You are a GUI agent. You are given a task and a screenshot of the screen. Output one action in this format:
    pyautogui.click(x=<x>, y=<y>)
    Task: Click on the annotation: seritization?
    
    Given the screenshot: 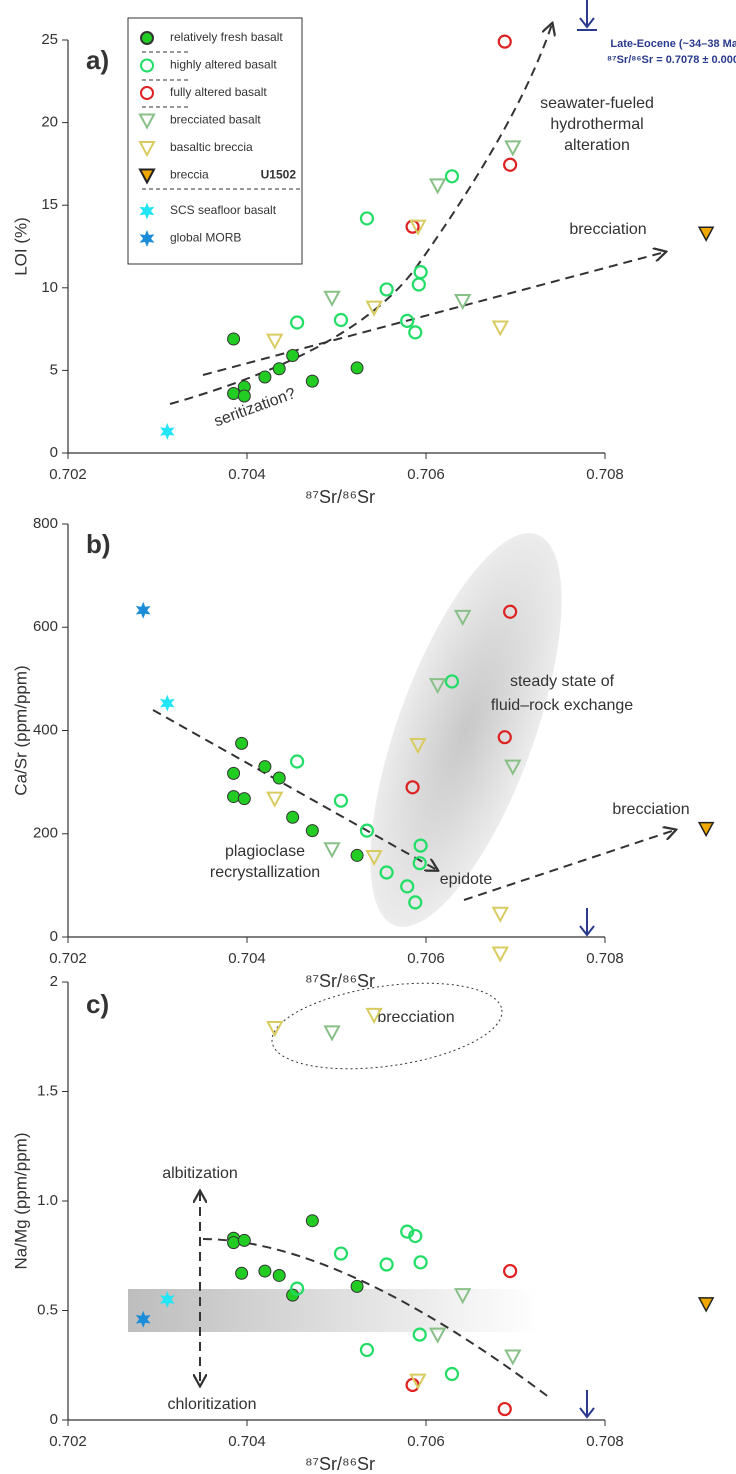 What is the action you would take?
    pyautogui.click(x=255, y=407)
    